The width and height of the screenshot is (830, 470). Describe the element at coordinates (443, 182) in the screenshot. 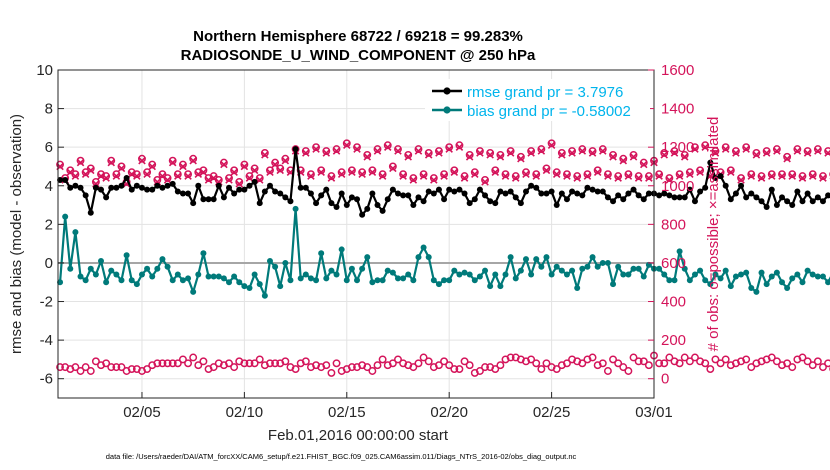

I see `series-rmse` at that location.